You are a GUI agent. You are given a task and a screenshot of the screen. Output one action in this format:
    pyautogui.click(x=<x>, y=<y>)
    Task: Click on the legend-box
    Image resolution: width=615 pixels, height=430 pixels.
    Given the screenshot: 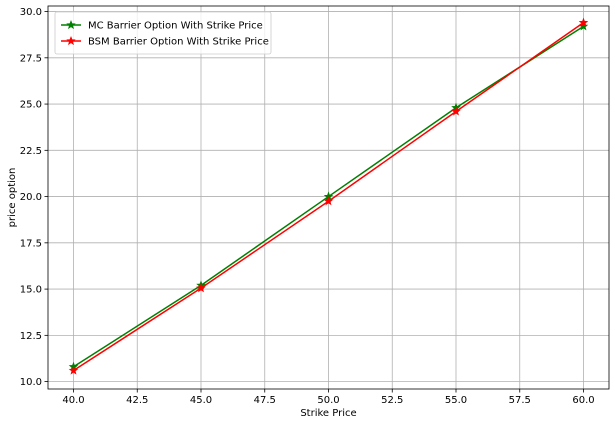 What is the action you would take?
    pyautogui.click(x=163, y=33)
    